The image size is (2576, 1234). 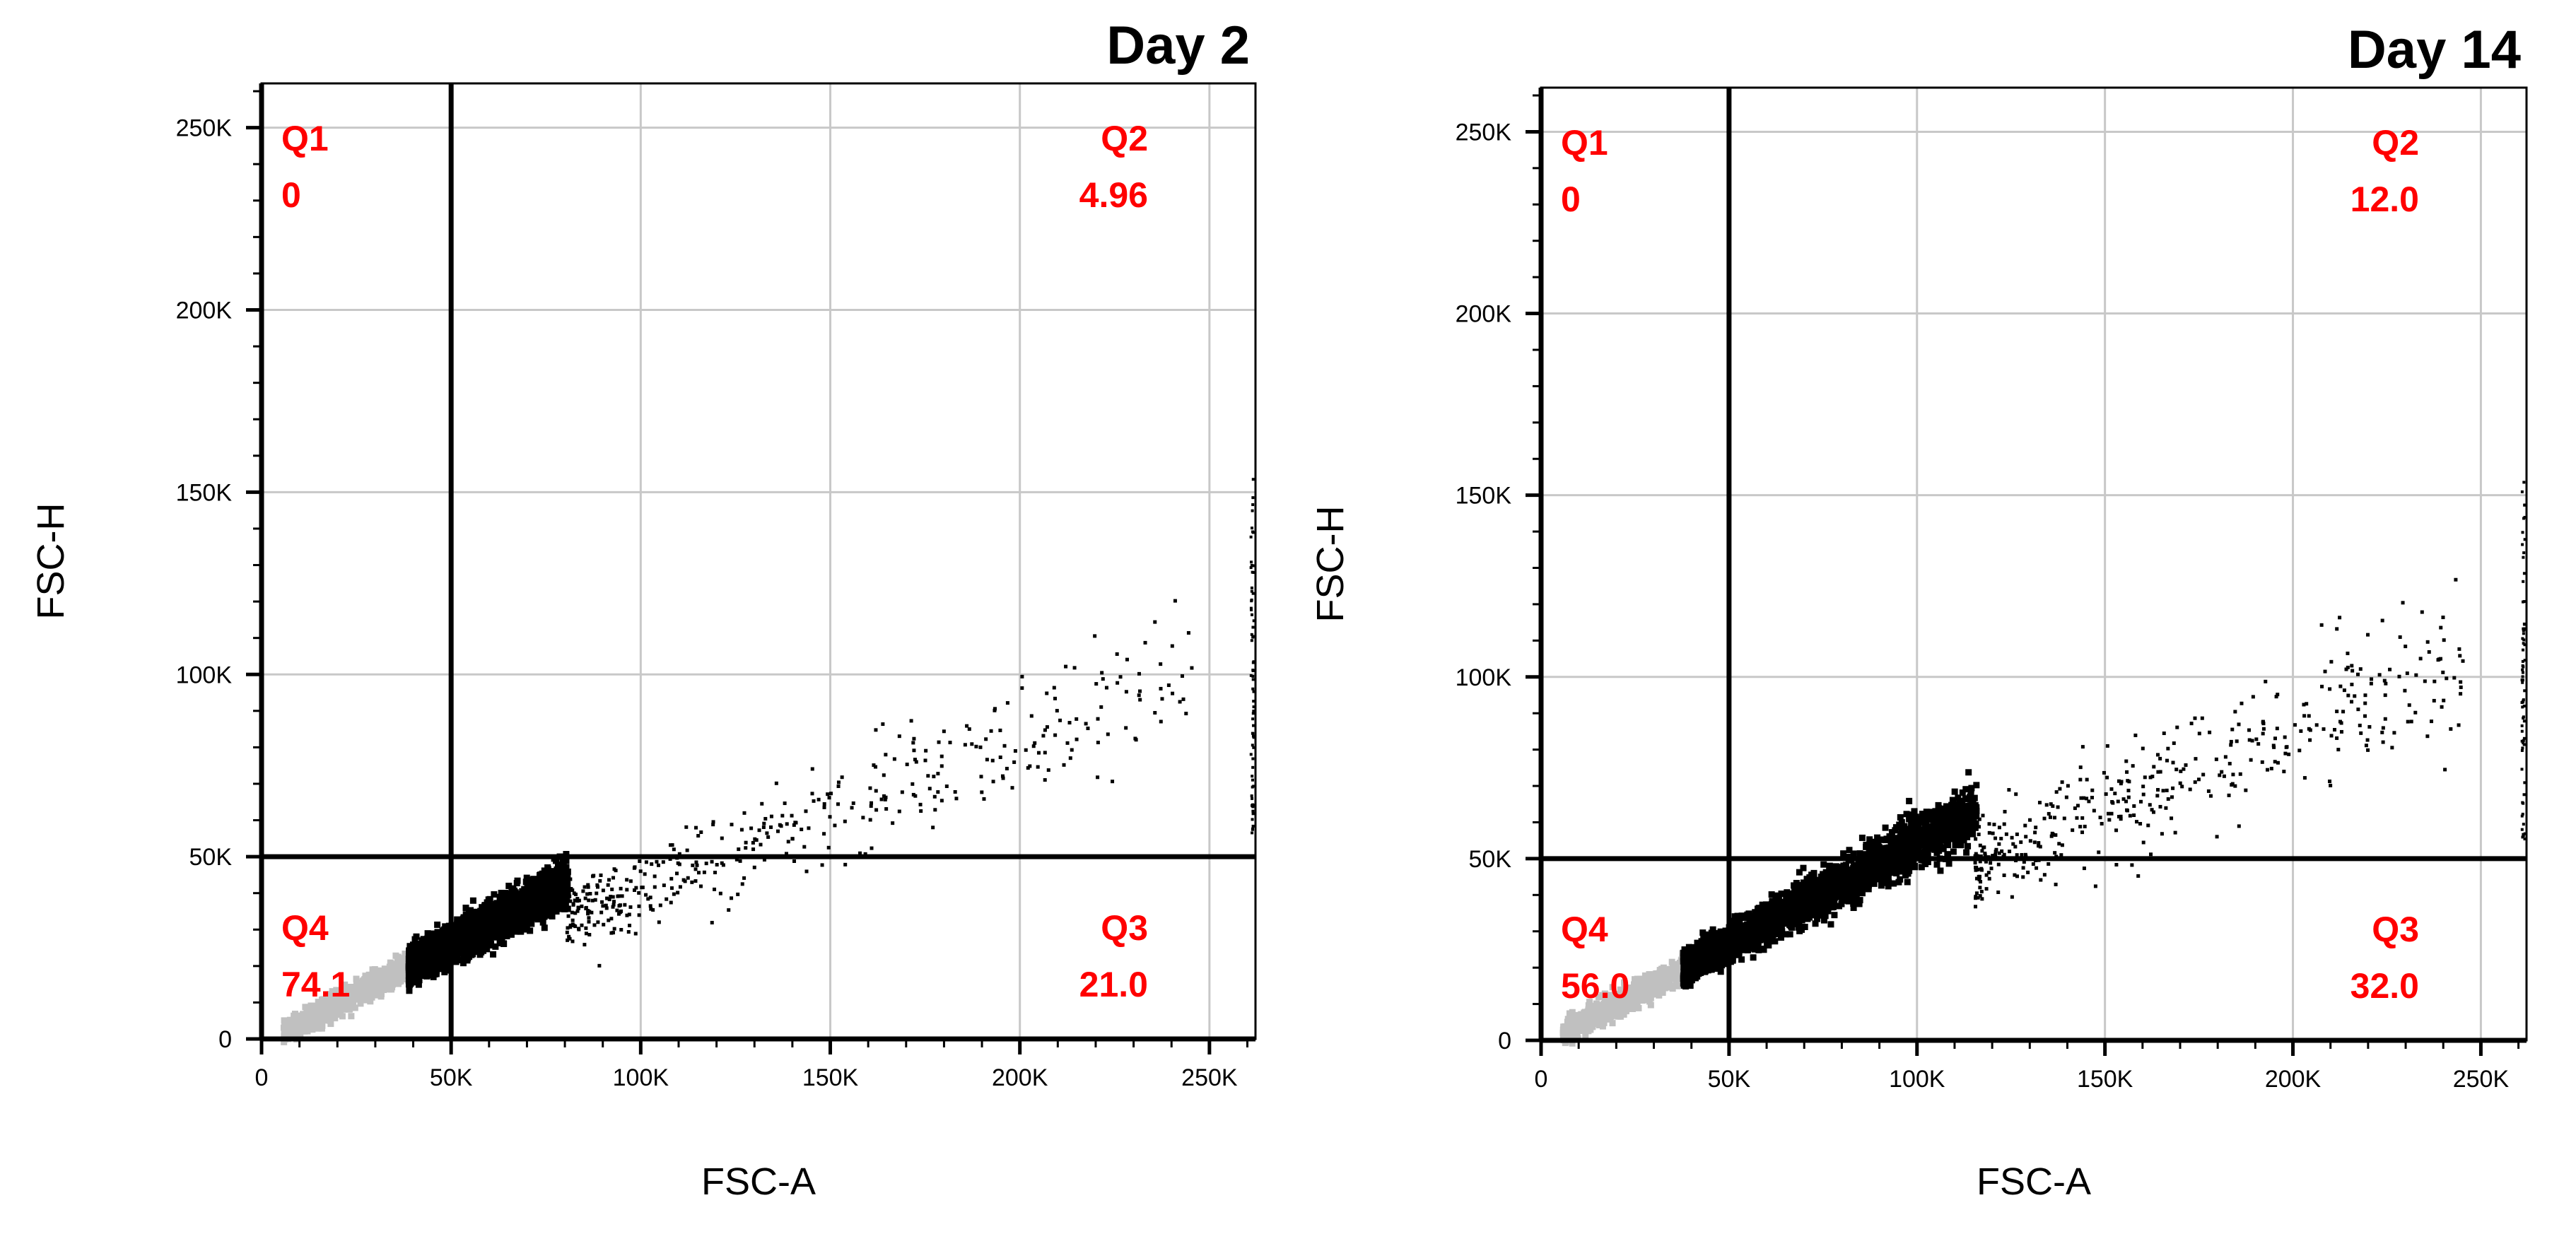 I want to click on x-tick-label: 0, so click(x=262, y=1077).